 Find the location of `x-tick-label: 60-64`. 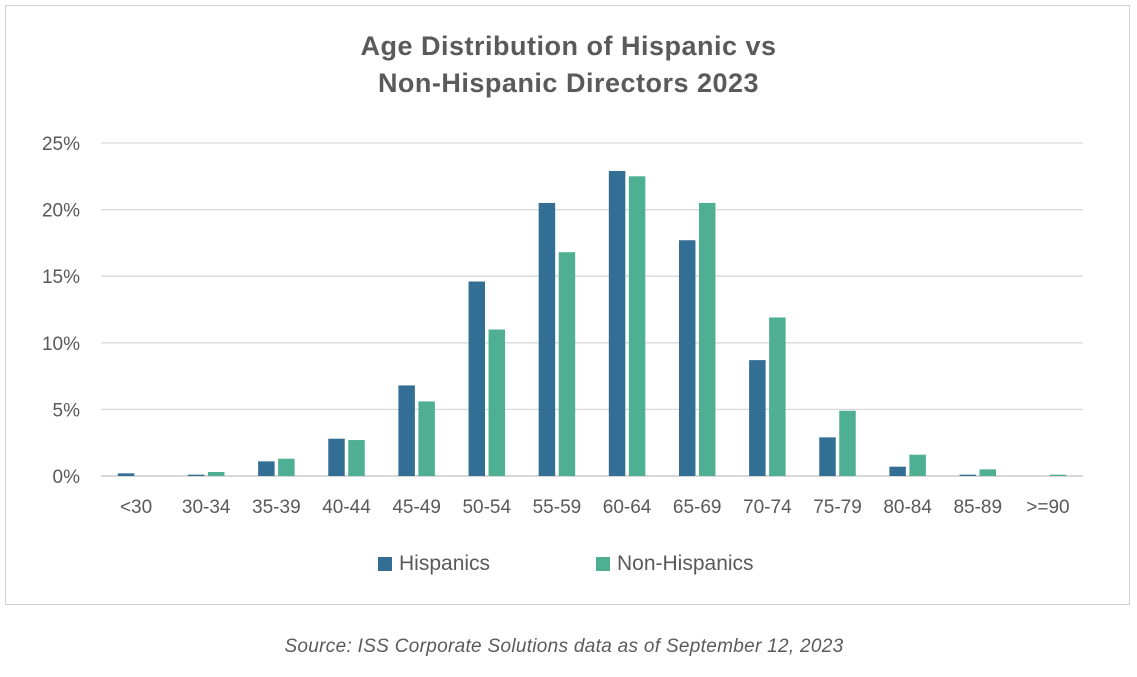

x-tick-label: 60-64 is located at coordinates (627, 507).